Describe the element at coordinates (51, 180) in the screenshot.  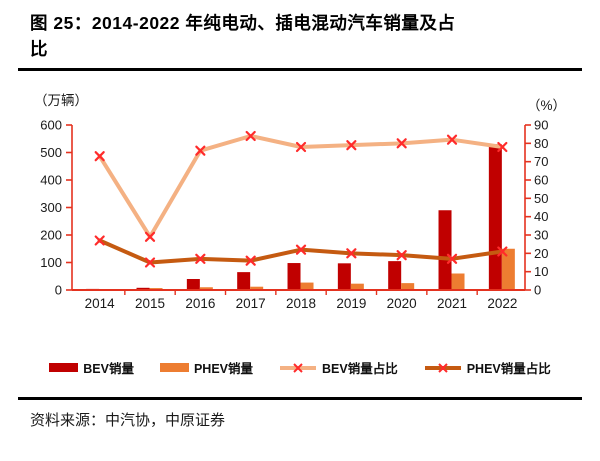
I see `left-axis-tick-label: 400` at that location.